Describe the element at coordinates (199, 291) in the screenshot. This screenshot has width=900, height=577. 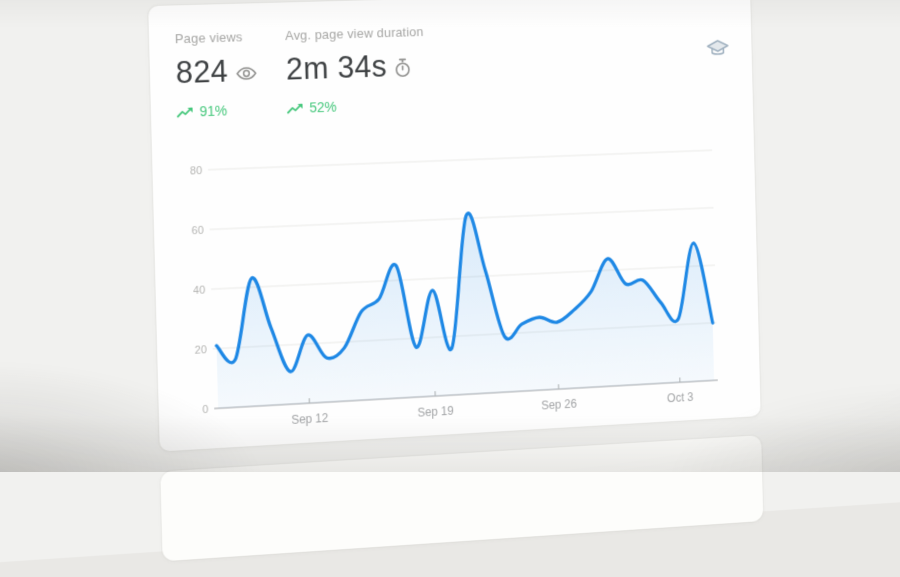
I see `y-axis-label-40: 40` at that location.